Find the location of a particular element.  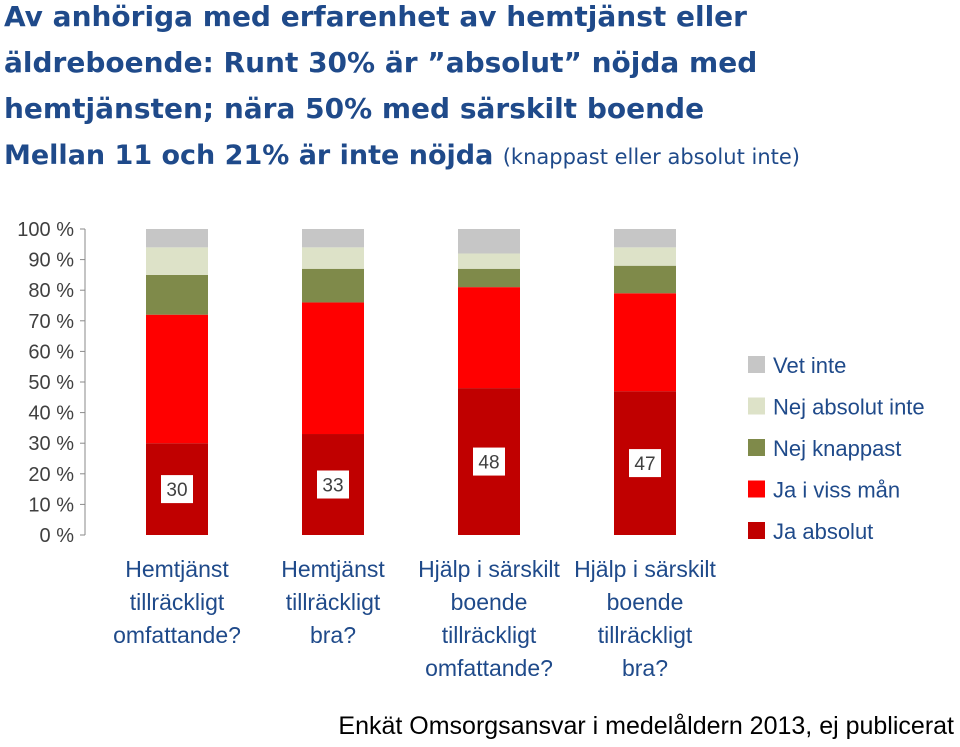

y-tick-label: 70 % is located at coordinates (51, 322).